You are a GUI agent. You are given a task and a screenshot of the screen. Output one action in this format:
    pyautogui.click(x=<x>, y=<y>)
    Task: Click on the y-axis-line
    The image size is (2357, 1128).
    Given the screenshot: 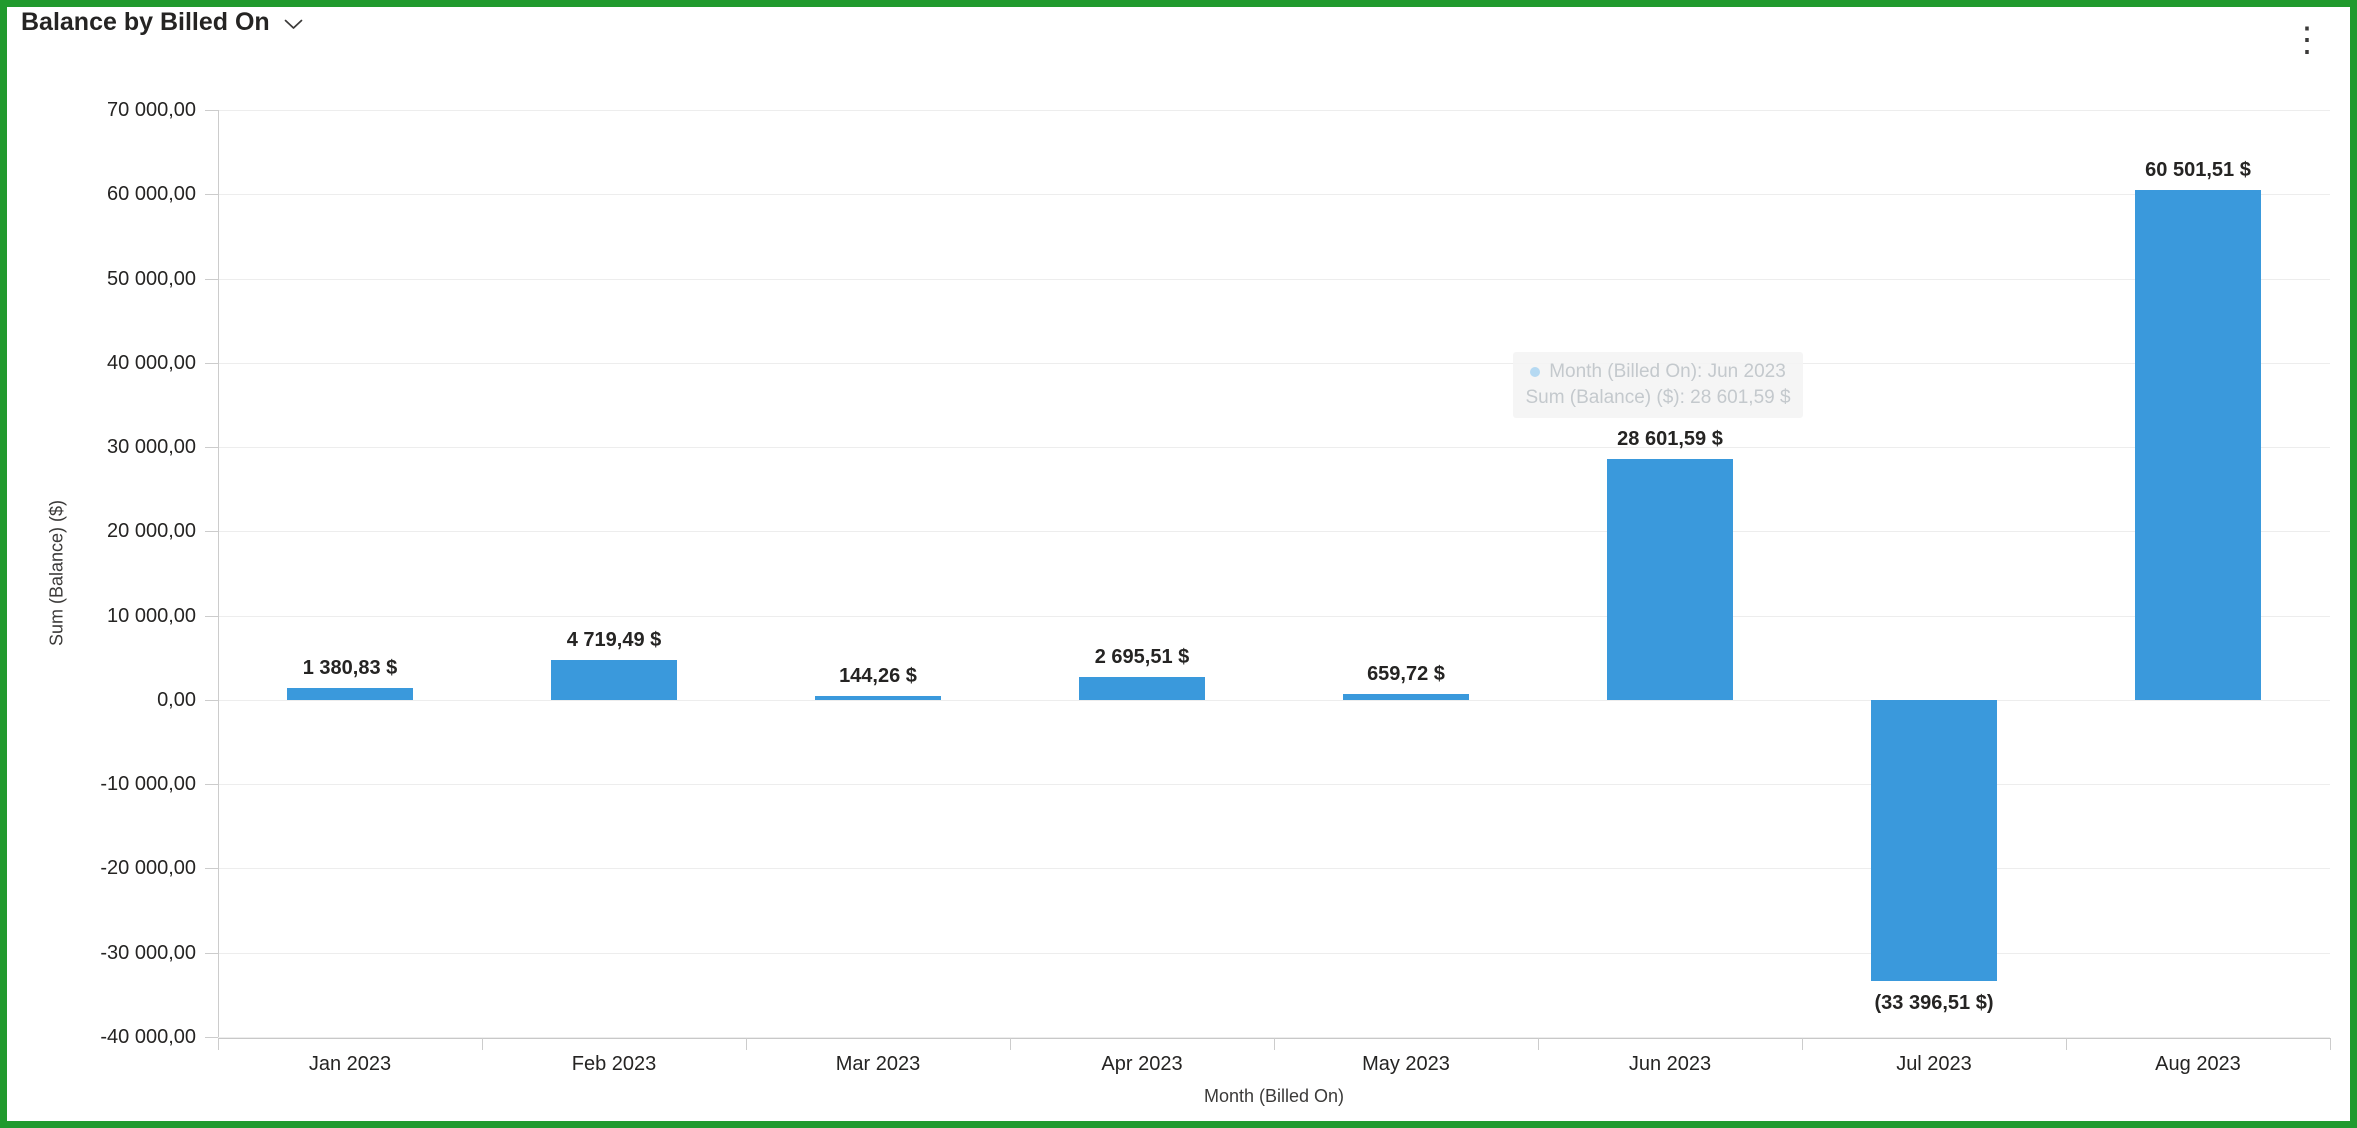 What is the action you would take?
    pyautogui.click(x=218, y=573)
    